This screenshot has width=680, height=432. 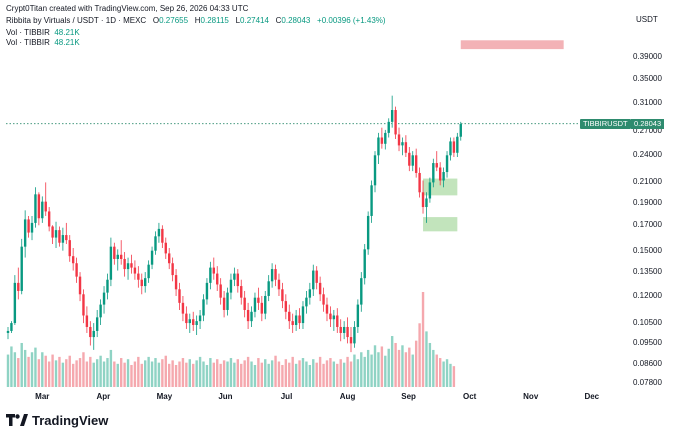 What do you see at coordinates (57, 420) in the screenshot?
I see `tradingview-logo: TradingView` at bounding box center [57, 420].